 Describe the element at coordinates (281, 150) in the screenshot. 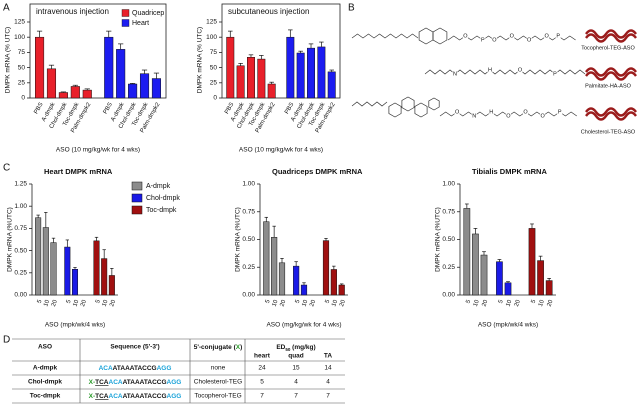

I see `x-axis-label: ASO (10 mg/kg/wk for 4 wks)` at that location.